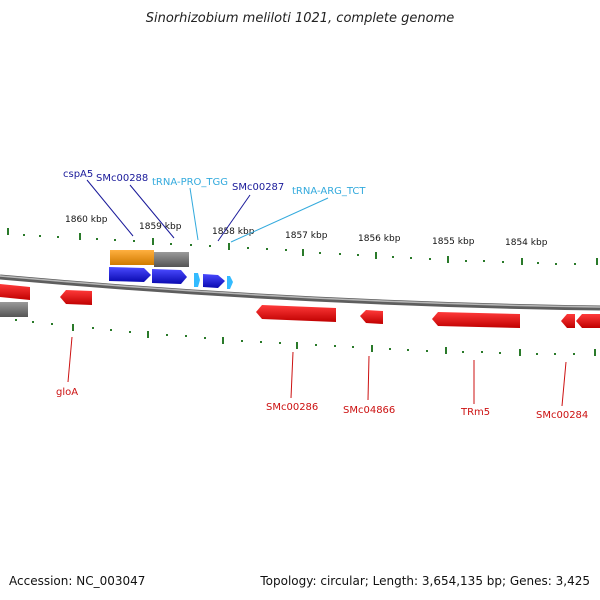 This screenshot has width=600, height=600. What do you see at coordinates (14, 309) in the screenshot?
I see `expression-bar-left` at bounding box center [14, 309].